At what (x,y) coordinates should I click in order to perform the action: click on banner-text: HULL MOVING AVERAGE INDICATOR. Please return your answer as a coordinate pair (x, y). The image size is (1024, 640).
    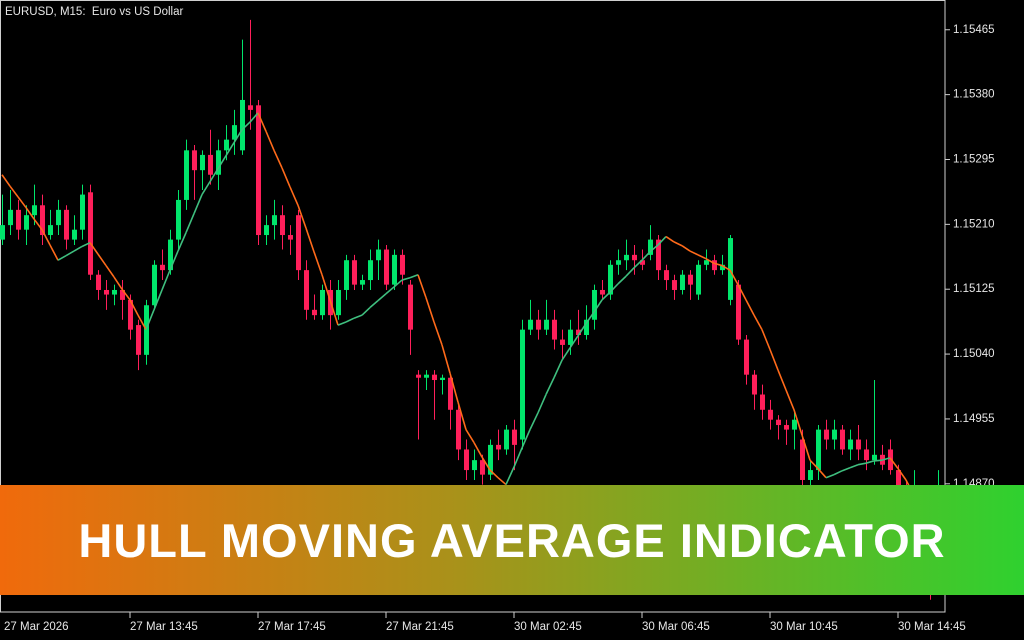
    Looking at the image, I should click on (512, 540).